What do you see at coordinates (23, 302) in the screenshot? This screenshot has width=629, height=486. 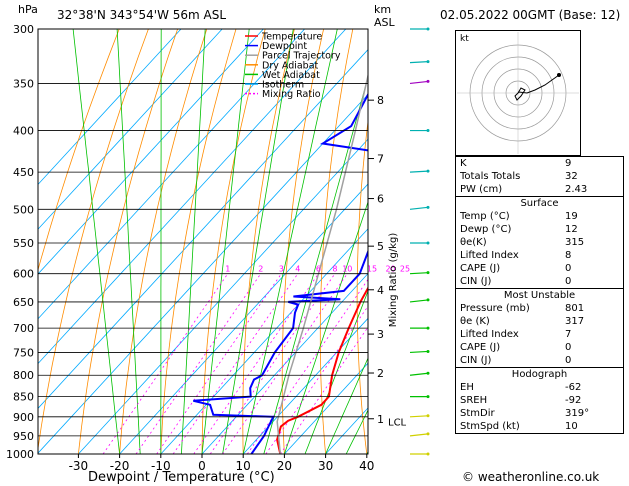 I see `pressure-tick-label: 650` at bounding box center [23, 302].